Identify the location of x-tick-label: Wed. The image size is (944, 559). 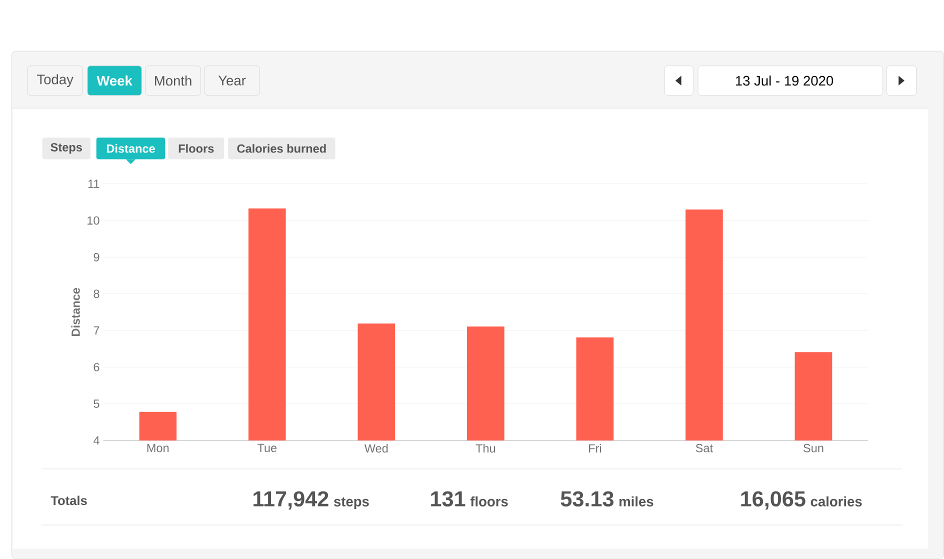
(376, 448).